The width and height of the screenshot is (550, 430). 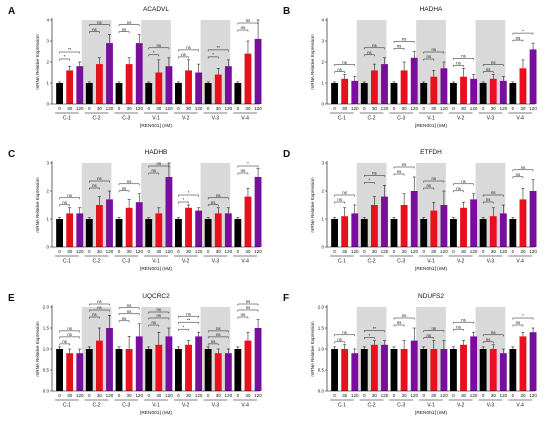 What do you see at coordinates (401, 119) in the screenshot?
I see `x-group-label: C-3` at bounding box center [401, 119].